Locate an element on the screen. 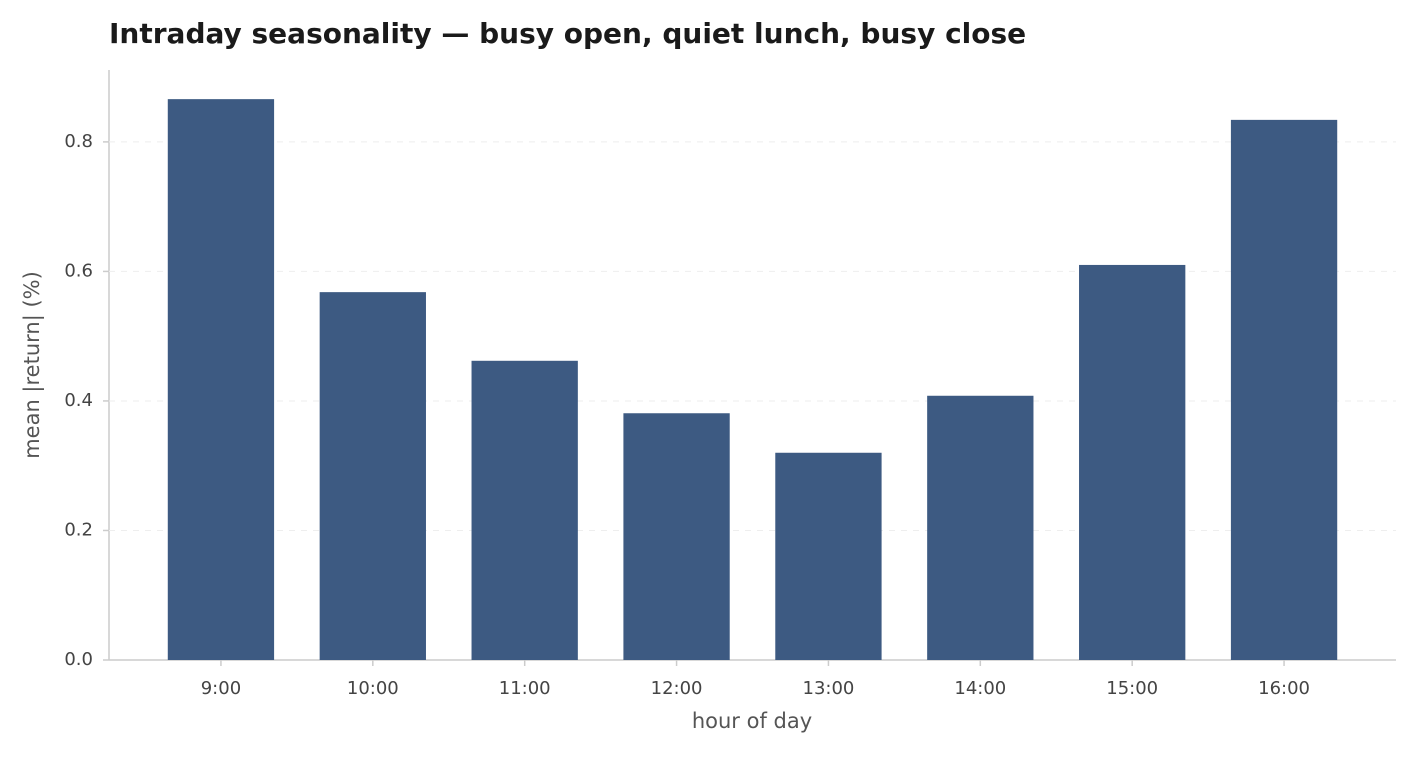 The height and width of the screenshot is (757, 1416). y-tick-label: 0.4 is located at coordinates (78, 400).